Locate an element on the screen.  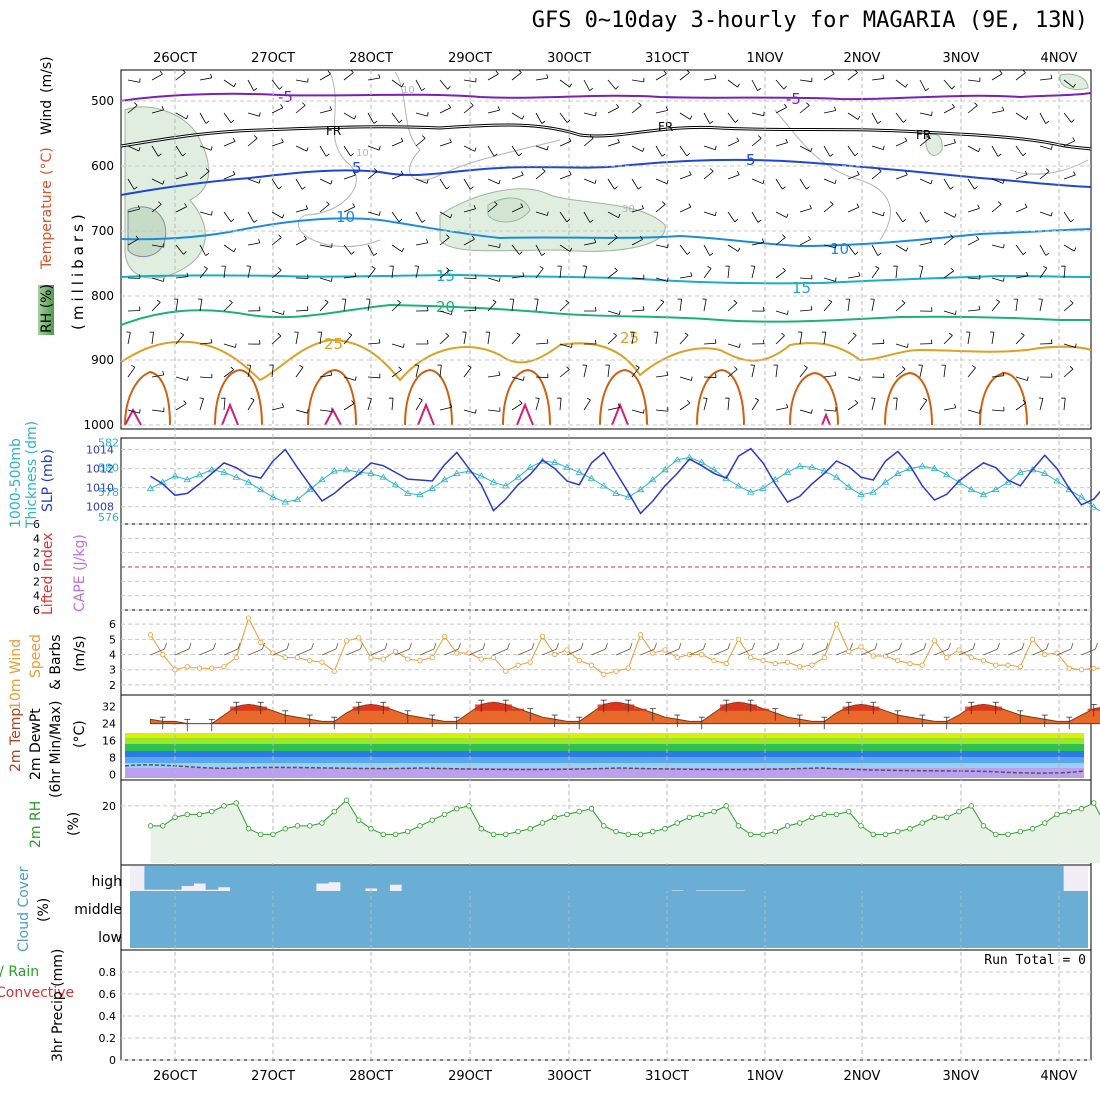
x-tick-label-bottom: 1NOV is located at coordinates (765, 1076).